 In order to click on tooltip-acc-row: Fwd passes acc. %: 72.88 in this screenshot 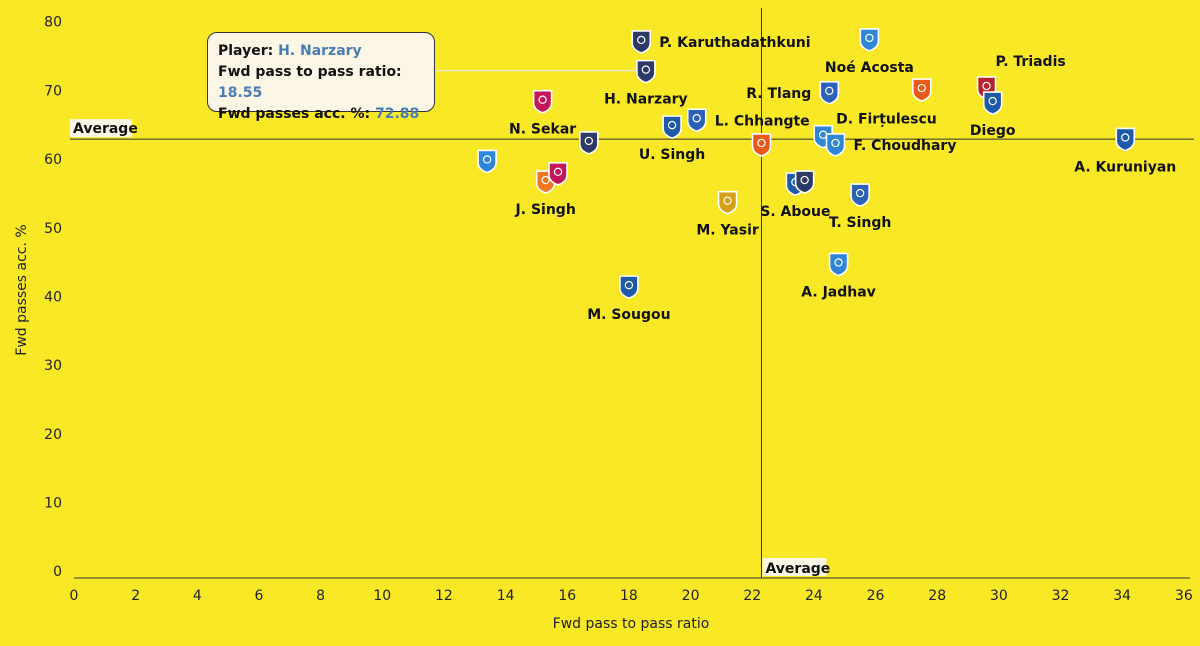, I will do `click(321, 114)`.